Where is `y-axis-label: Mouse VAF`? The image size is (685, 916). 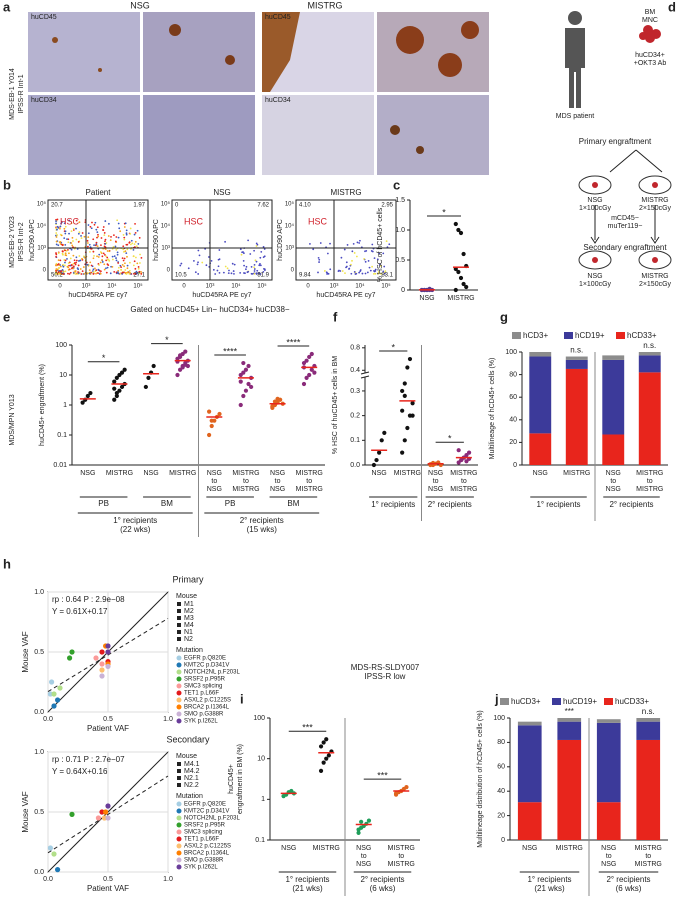 y-axis-label: Mouse VAF is located at coordinates (25, 651).